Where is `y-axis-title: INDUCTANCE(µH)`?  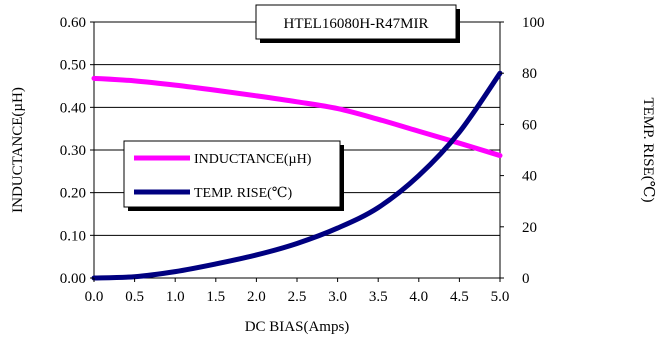 y-axis-title: INDUCTANCE(µH) is located at coordinates (18, 150).